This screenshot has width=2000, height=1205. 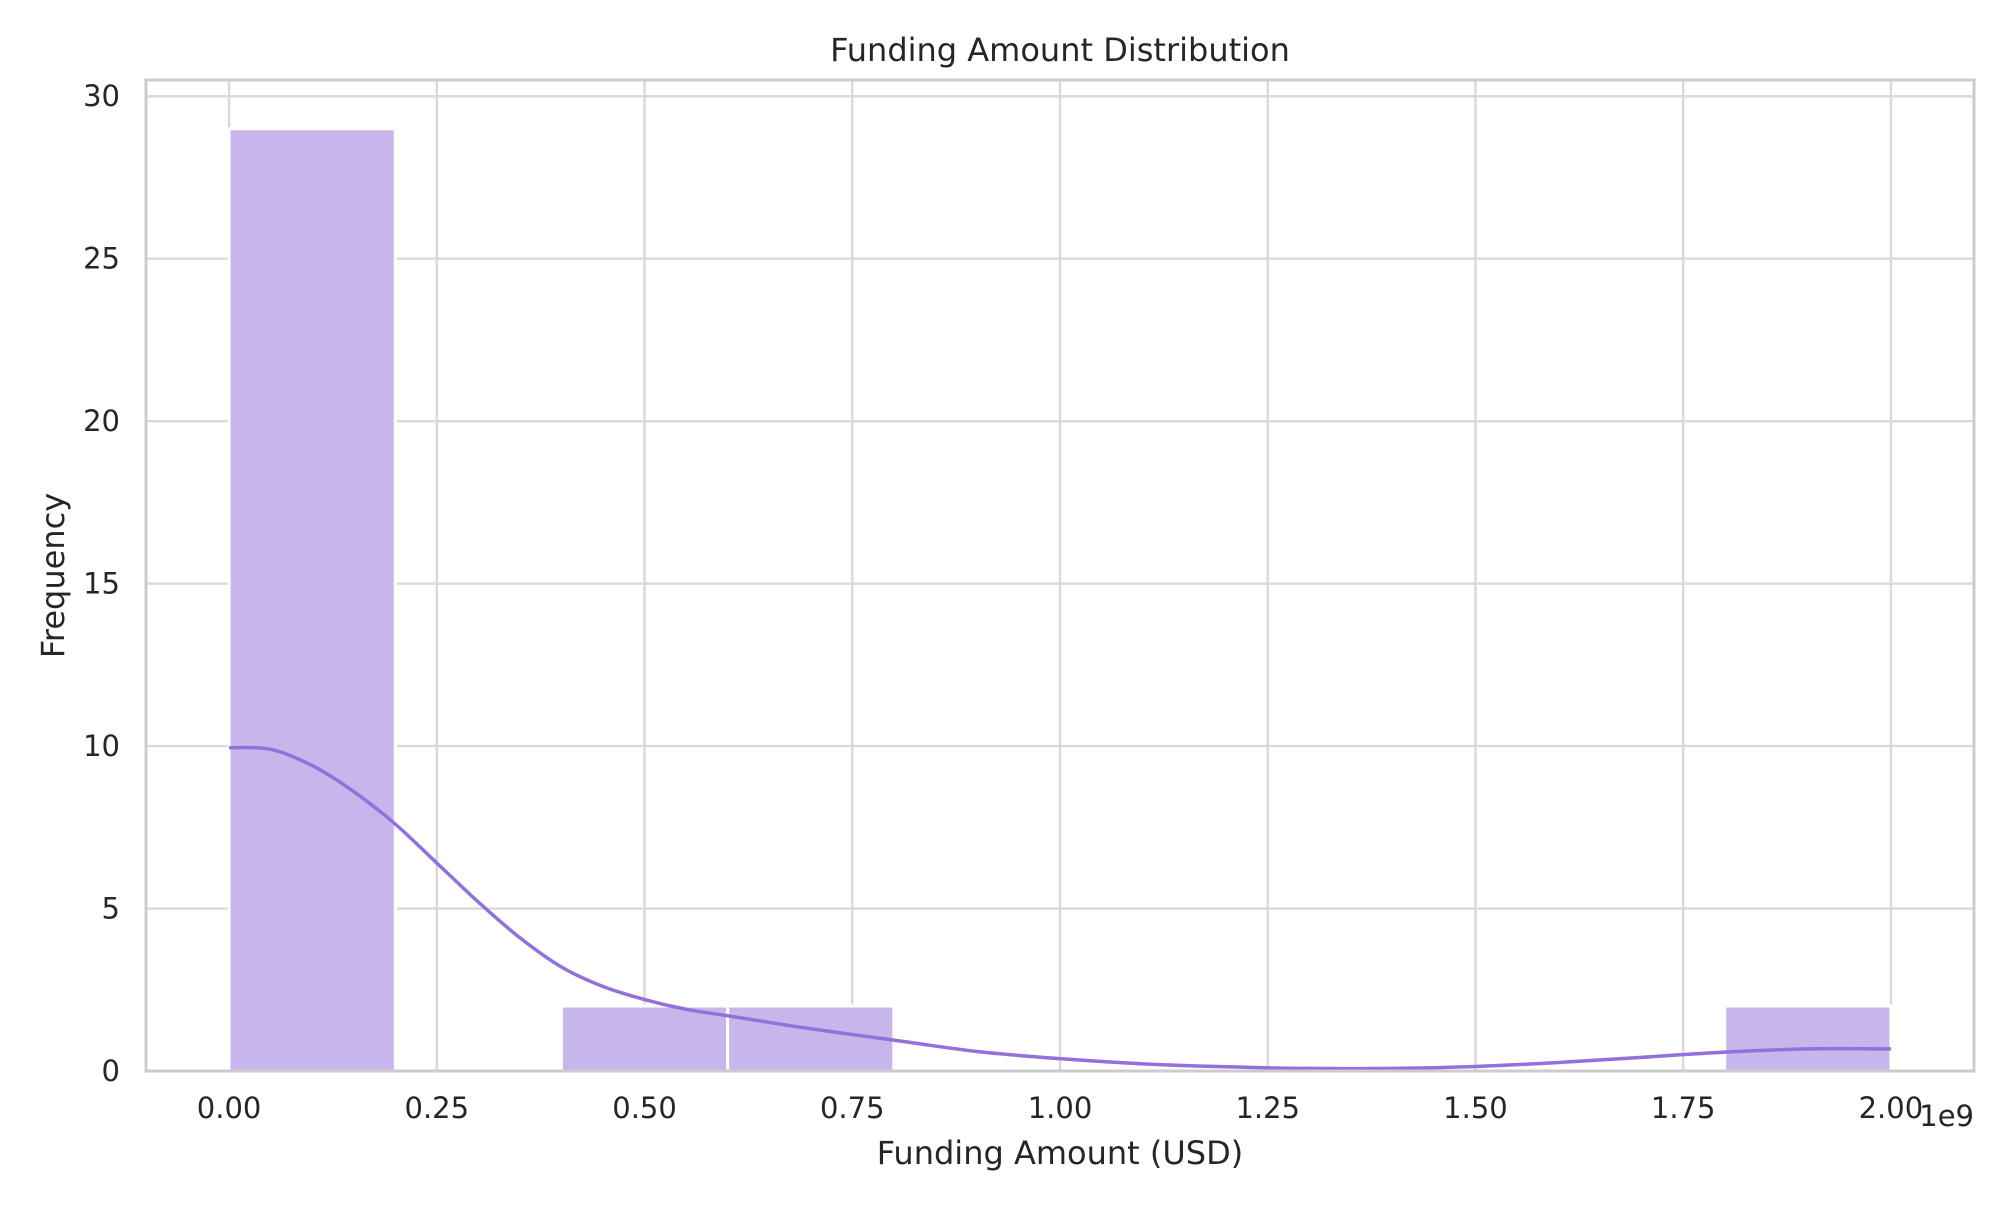 I want to click on y-tick-labels: 0 5 10 15 20 25 30, so click(x=101, y=583).